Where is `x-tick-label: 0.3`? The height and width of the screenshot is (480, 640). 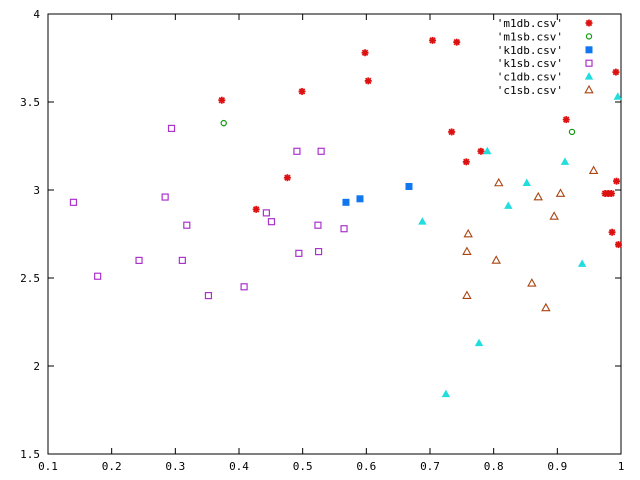
x-tick-label: 0.3 is located at coordinates (175, 466).